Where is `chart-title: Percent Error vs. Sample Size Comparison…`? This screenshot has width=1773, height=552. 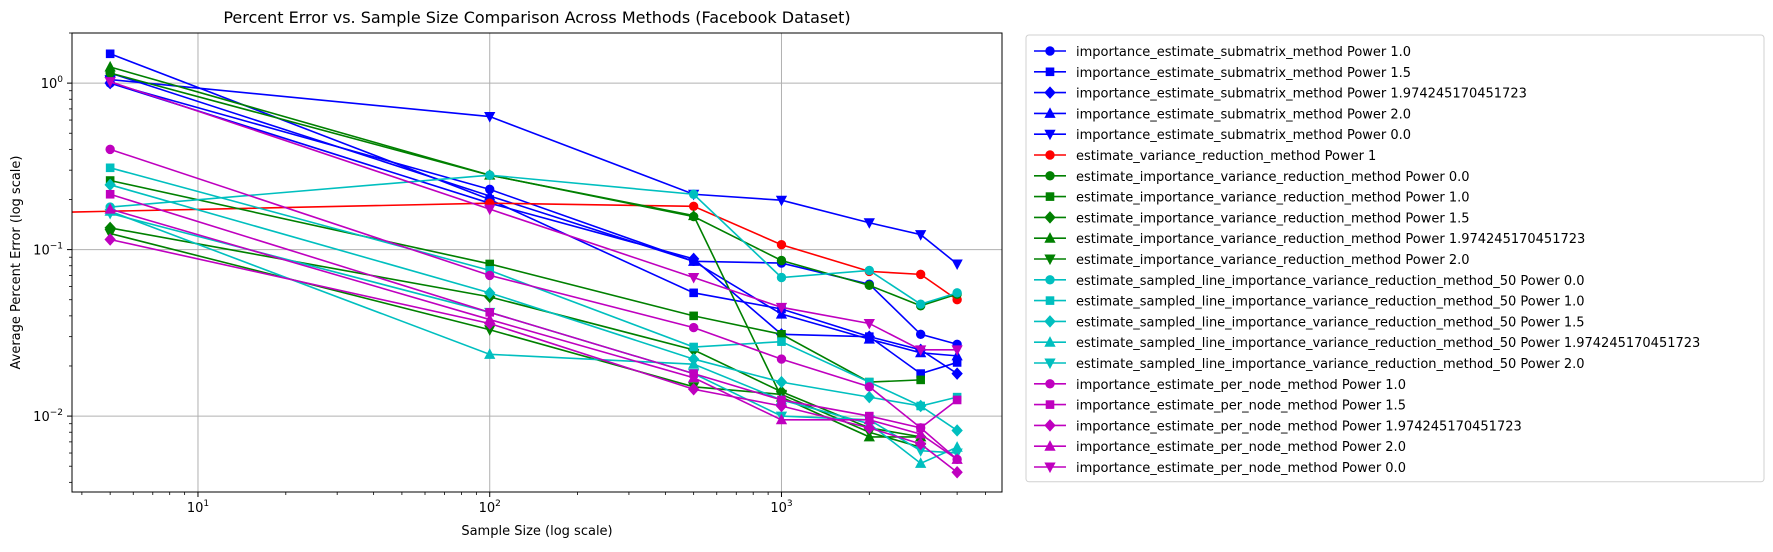
chart-title: Percent Error vs. Sample Size Comparison… is located at coordinates (536, 17).